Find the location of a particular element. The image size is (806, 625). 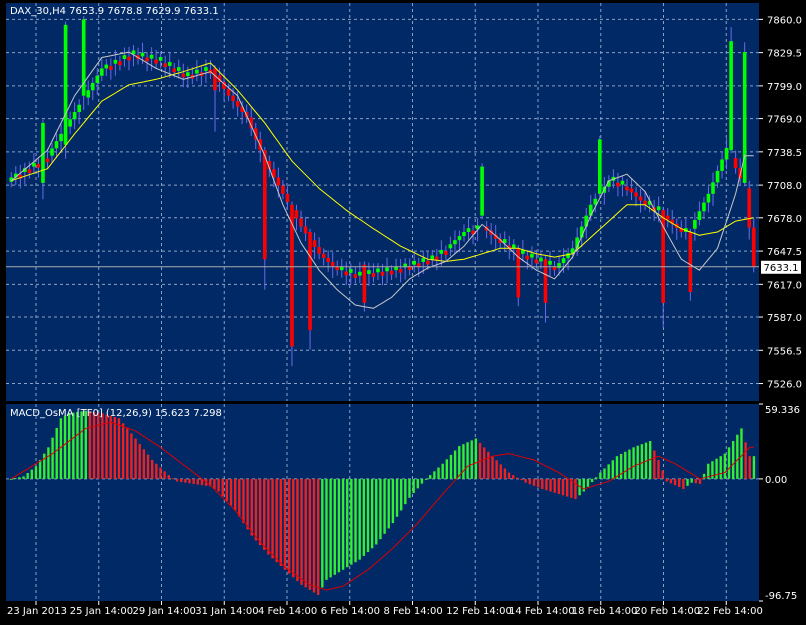

price-tick-label: 7769.0 is located at coordinates (784, 120).